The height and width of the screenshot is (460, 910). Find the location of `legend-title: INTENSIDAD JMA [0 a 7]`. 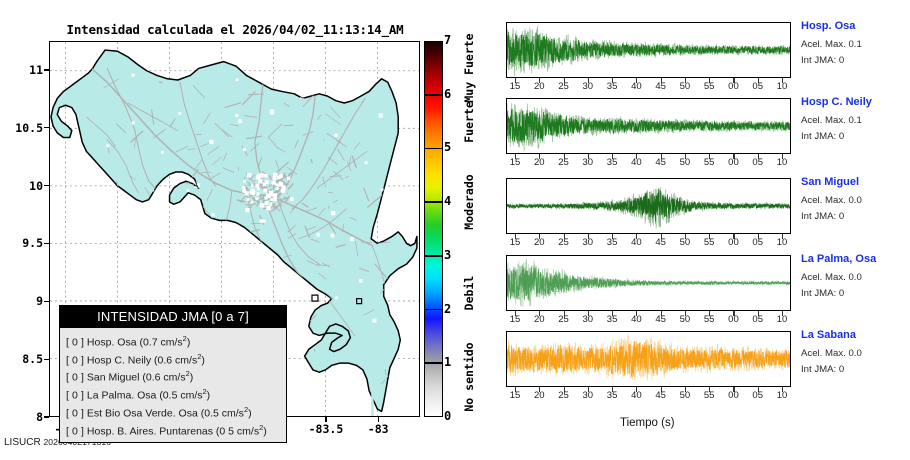

legend-title: INTENSIDAD JMA [0 a 7] is located at coordinates (173, 317).